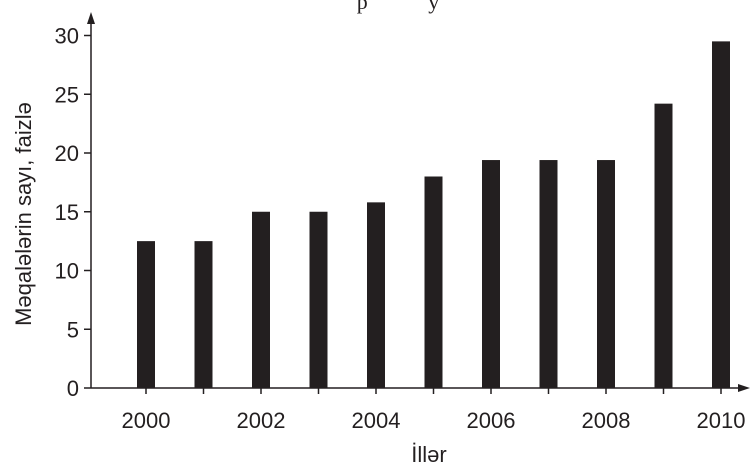  Describe the element at coordinates (203, 314) in the screenshot. I see `bar-2001` at that location.